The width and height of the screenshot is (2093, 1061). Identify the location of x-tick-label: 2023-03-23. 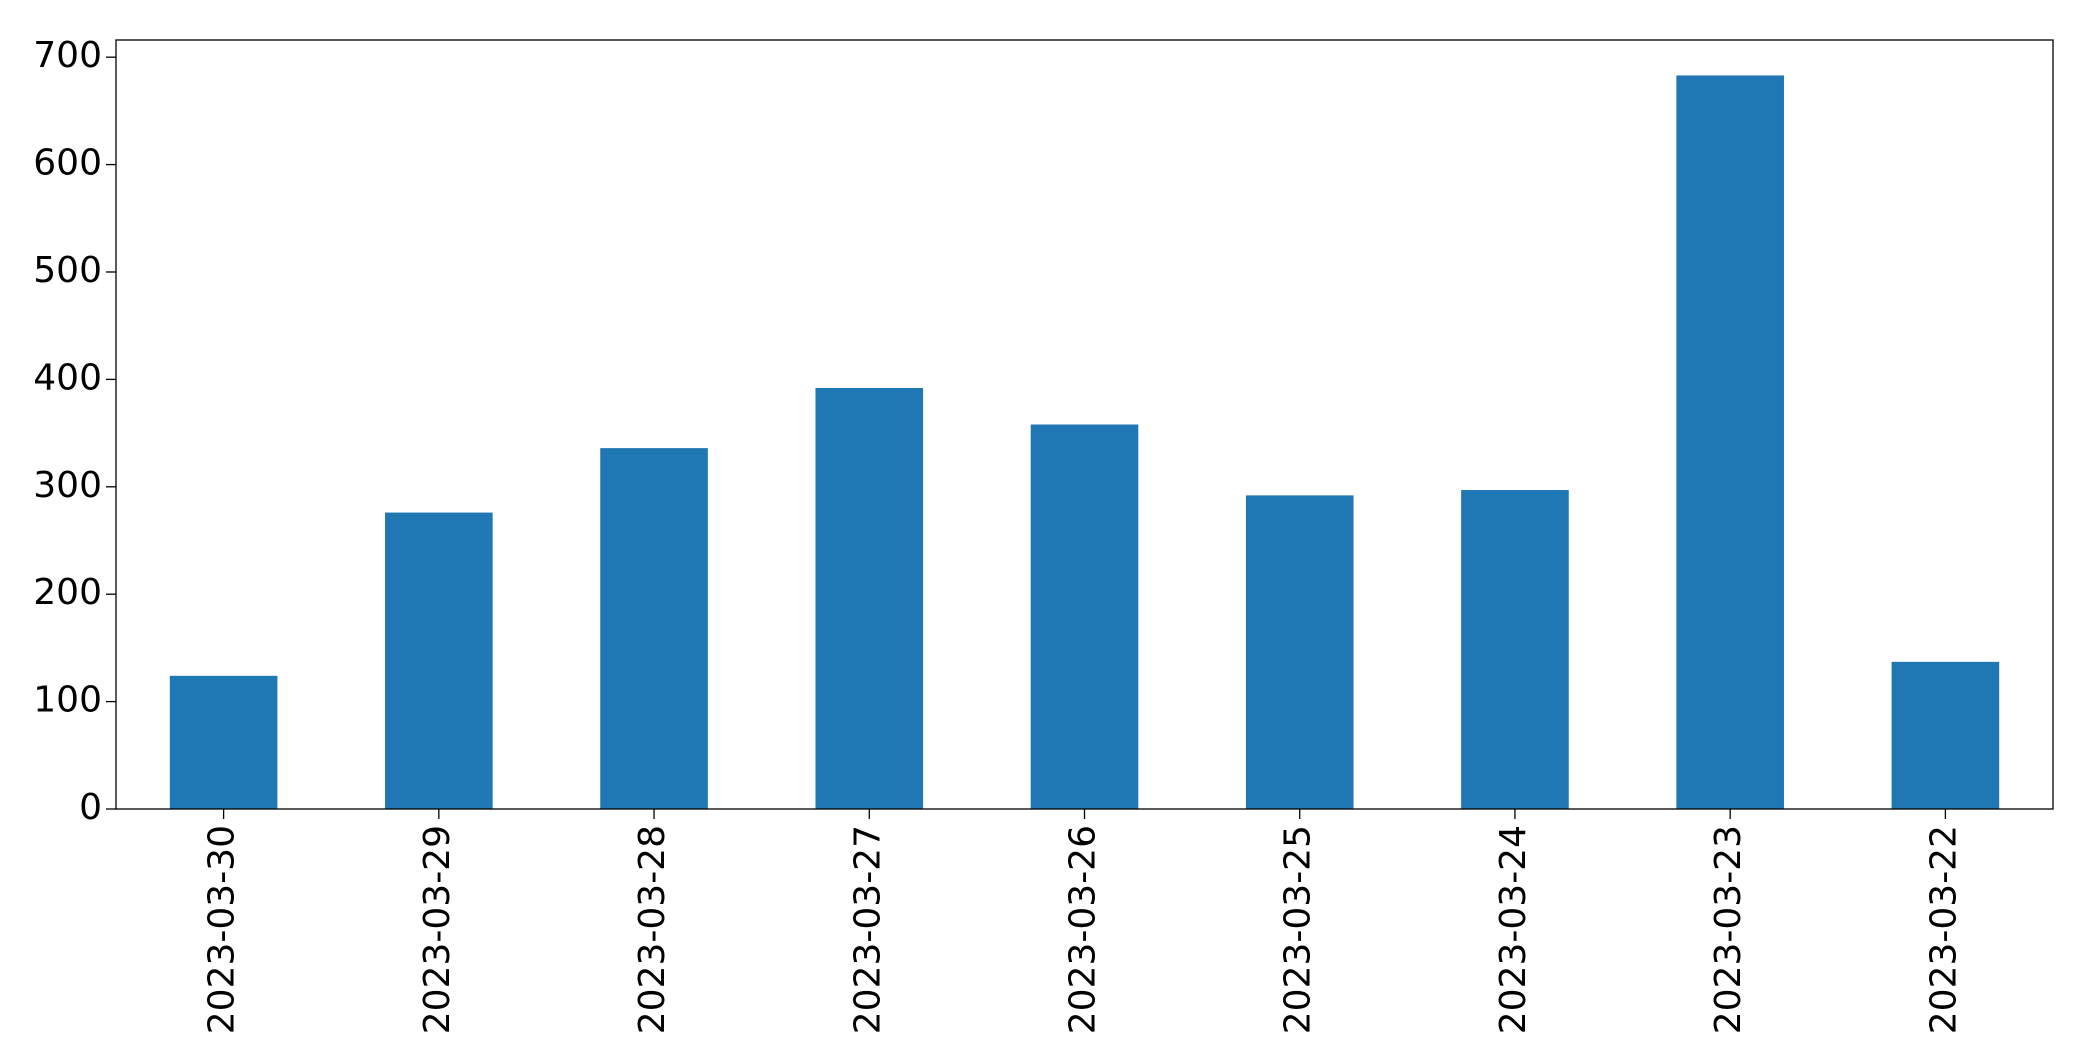
(1728, 929).